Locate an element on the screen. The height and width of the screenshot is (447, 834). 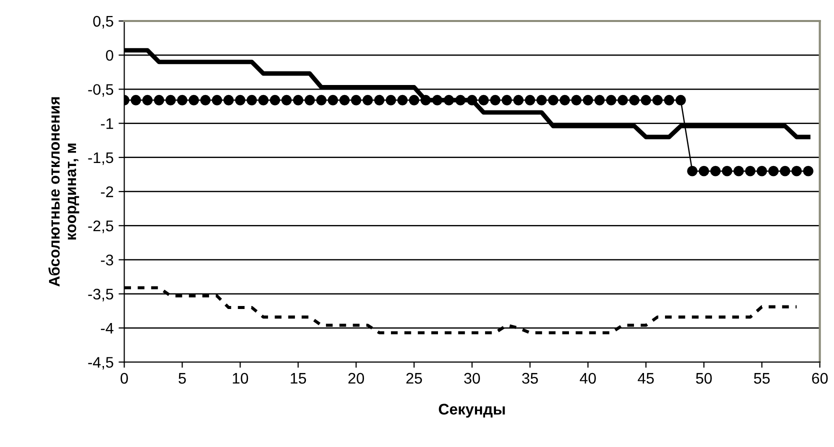
x-tick-label: 25 is located at coordinates (414, 378).